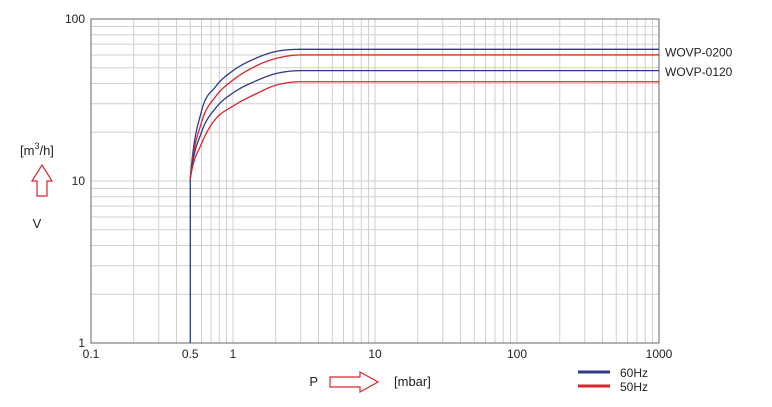 The height and width of the screenshot is (407, 772). What do you see at coordinates (79, 181) in the screenshot?
I see `y-tick-label: 10` at bounding box center [79, 181].